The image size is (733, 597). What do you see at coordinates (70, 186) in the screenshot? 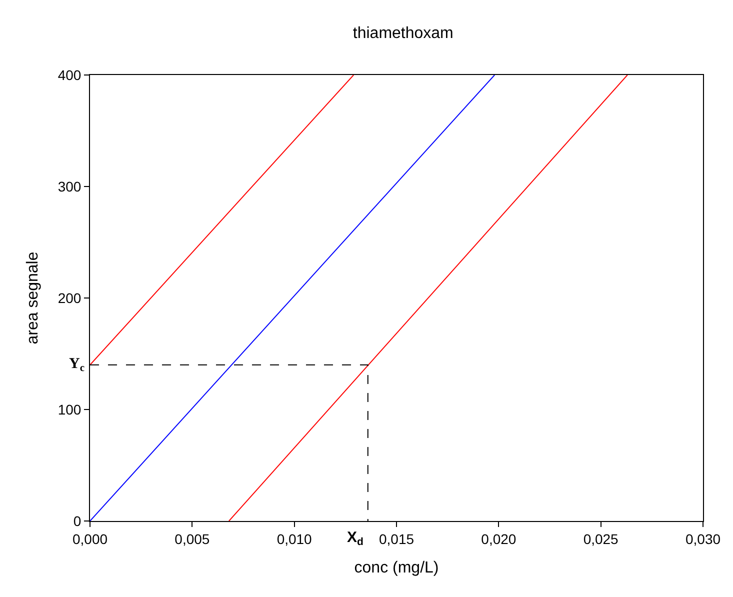
I see `y-tick-label: 300` at bounding box center [70, 186].